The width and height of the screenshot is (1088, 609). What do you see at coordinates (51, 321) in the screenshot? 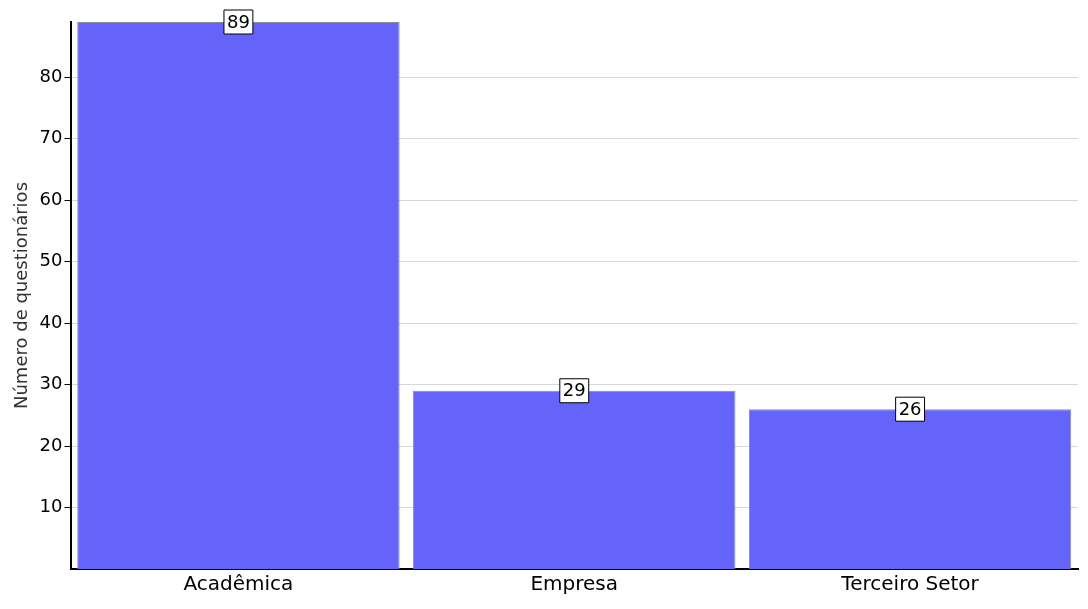
I see `y-tick-label: 40` at bounding box center [51, 321].